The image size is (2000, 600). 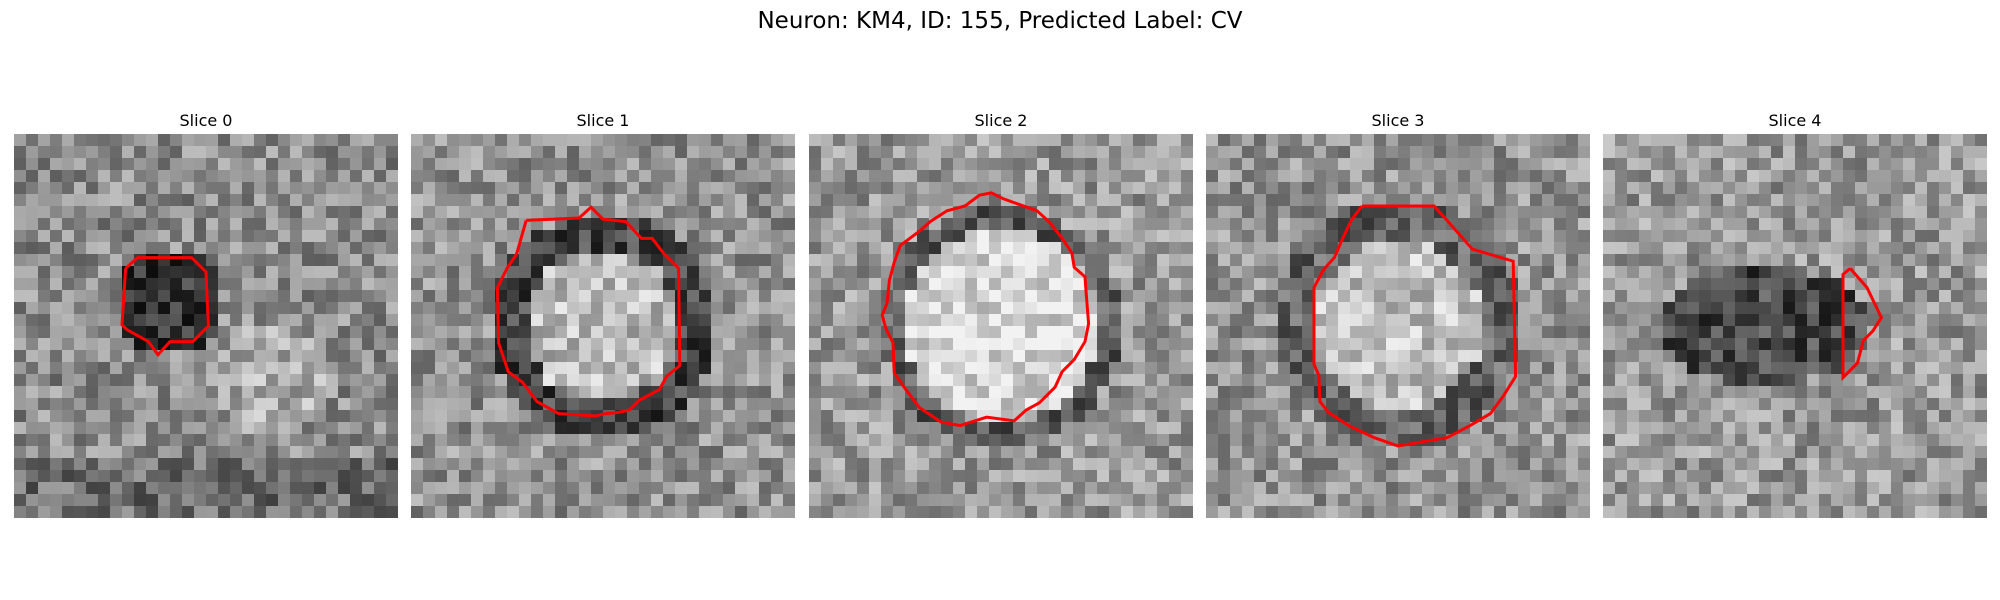 I want to click on slice-panel-0: Slice 0, so click(x=206, y=313).